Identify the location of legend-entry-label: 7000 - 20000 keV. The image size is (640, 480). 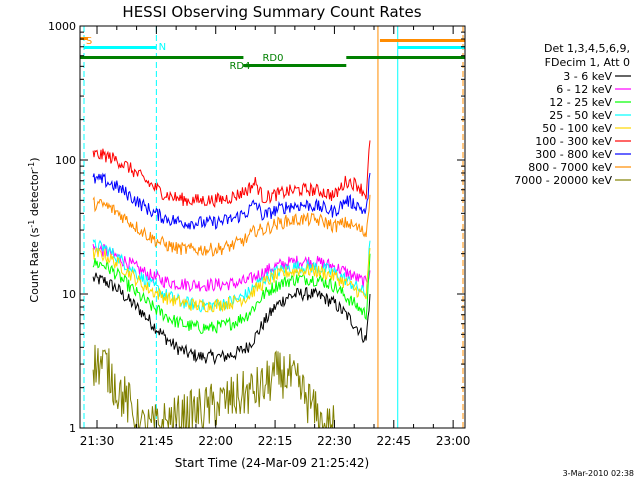
(563, 180).